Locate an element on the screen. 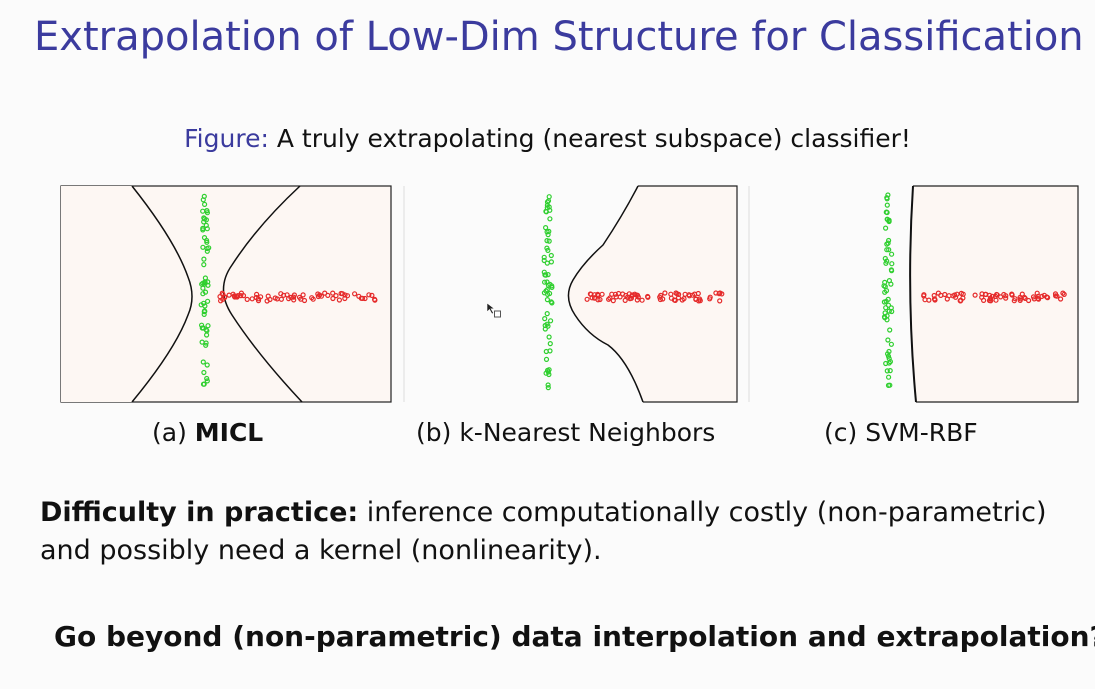 Image resolution: width=1095 pixels, height=689 pixels. subcaption-c: (c) SVM-RBF is located at coordinates (901, 432).